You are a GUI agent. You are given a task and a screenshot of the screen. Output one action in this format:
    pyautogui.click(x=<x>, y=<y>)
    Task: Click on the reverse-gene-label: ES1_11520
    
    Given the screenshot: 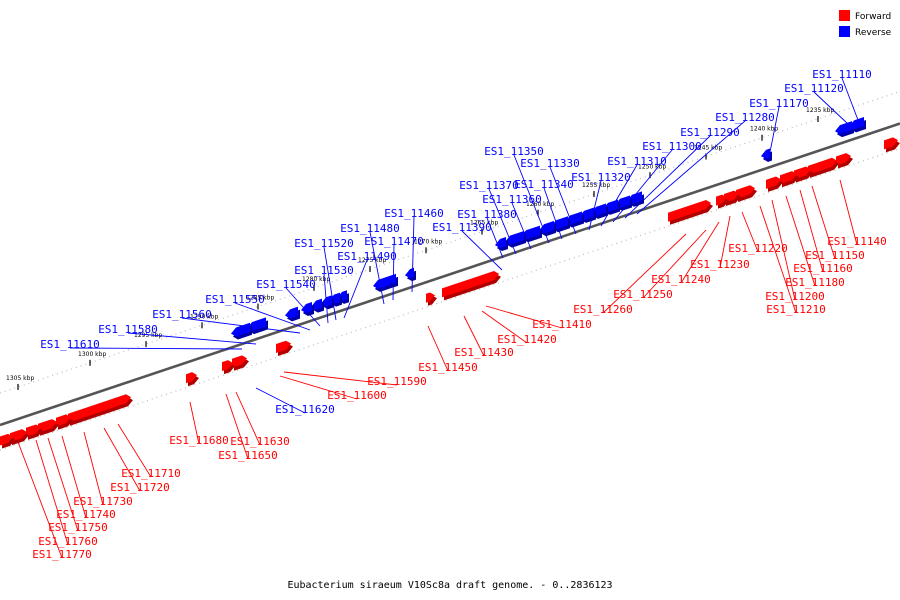 What is the action you would take?
    pyautogui.click(x=324, y=243)
    